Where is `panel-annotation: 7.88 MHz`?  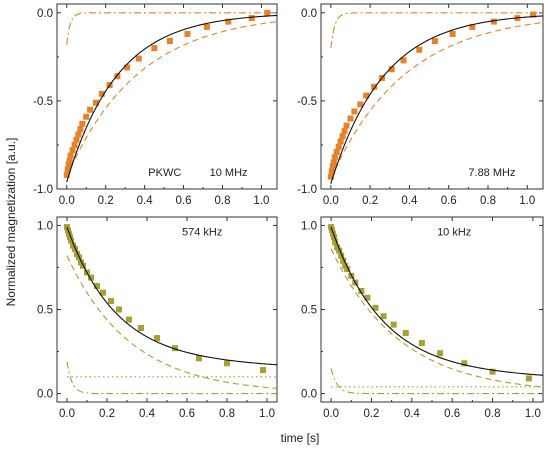
panel-annotation: 7.88 MHz is located at coordinates (491, 173).